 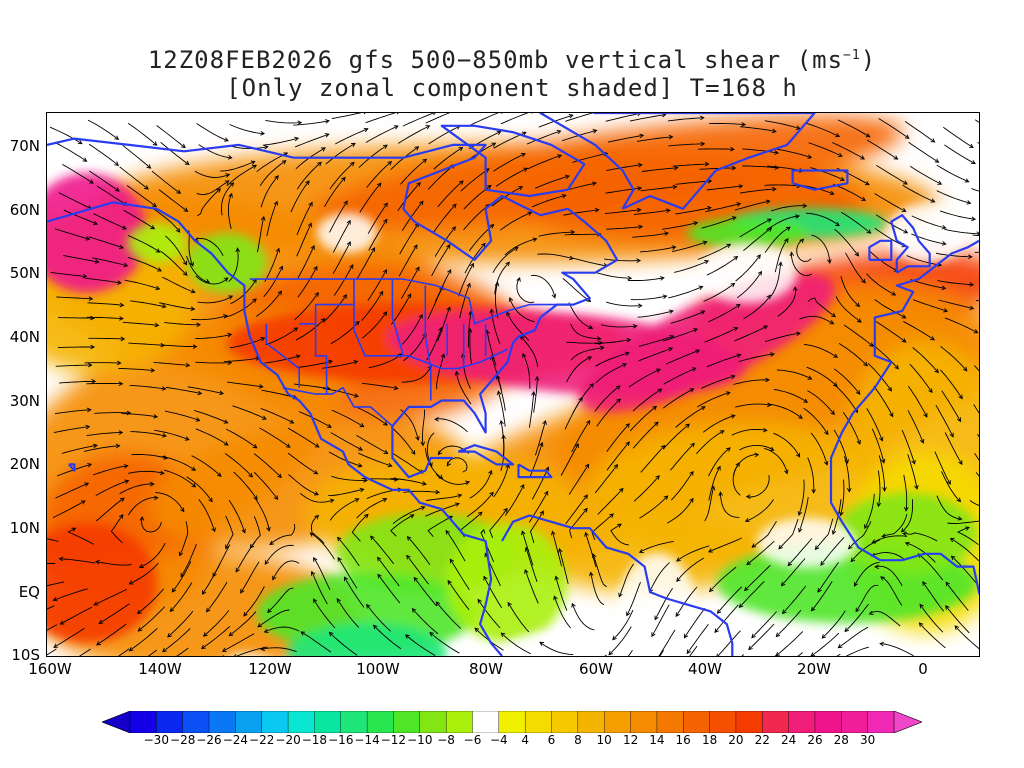 What do you see at coordinates (709, 740) in the screenshot?
I see `colorbar-tick-label: 18` at bounding box center [709, 740].